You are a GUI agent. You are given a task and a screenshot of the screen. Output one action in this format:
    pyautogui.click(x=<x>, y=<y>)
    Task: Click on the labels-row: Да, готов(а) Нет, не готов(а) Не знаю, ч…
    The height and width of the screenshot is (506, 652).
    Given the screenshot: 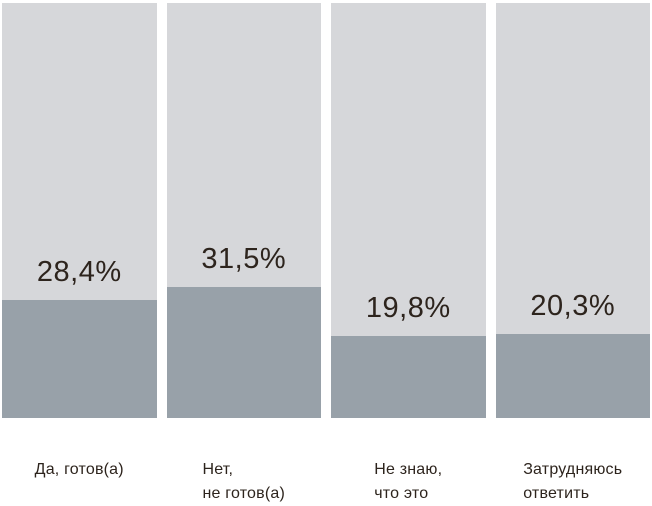 What is the action you would take?
    pyautogui.click(x=326, y=482)
    